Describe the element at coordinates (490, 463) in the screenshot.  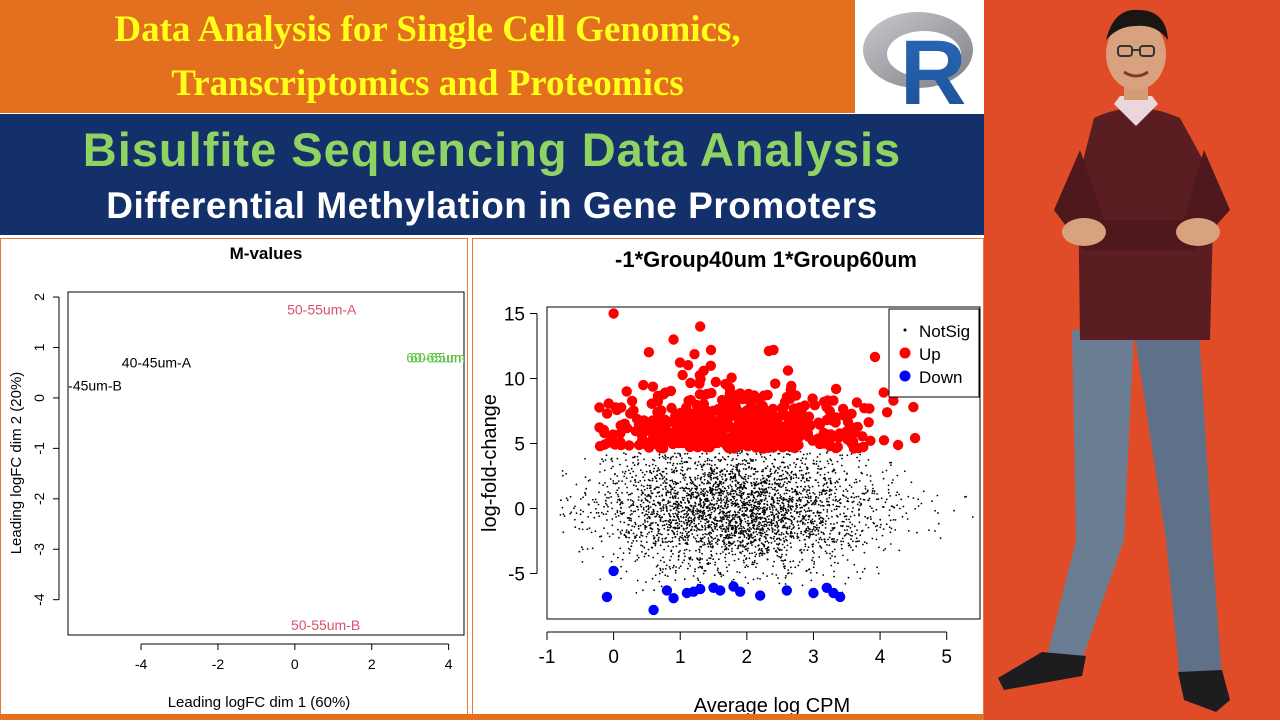
I see `md-y-label: log-fold-change` at that location.